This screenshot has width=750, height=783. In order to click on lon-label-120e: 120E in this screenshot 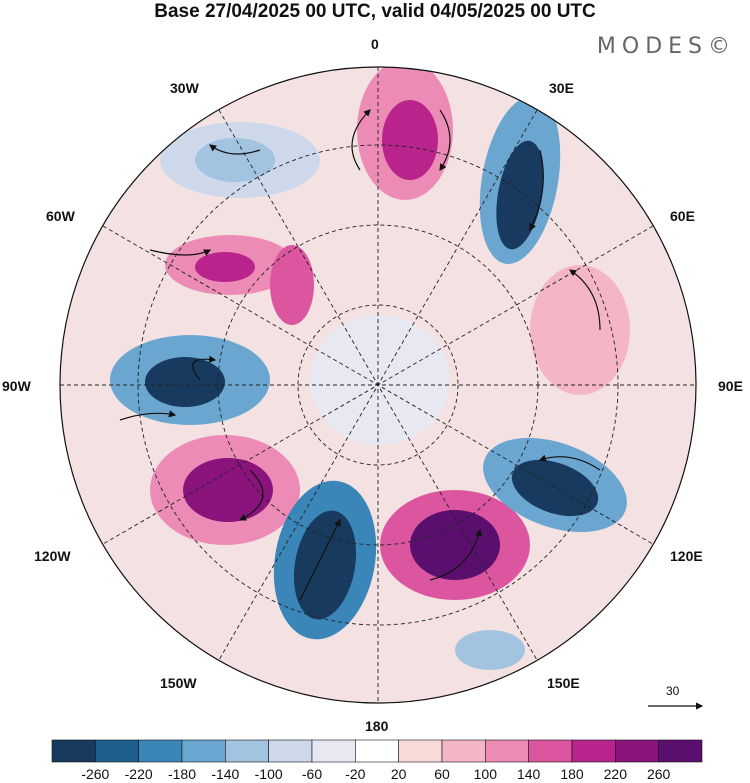, I will do `click(686, 556)`.